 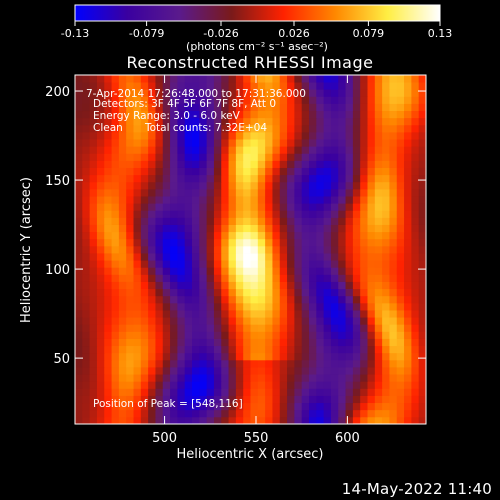 I want to click on colorbar-tick-label: -0.079, so click(x=146, y=33).